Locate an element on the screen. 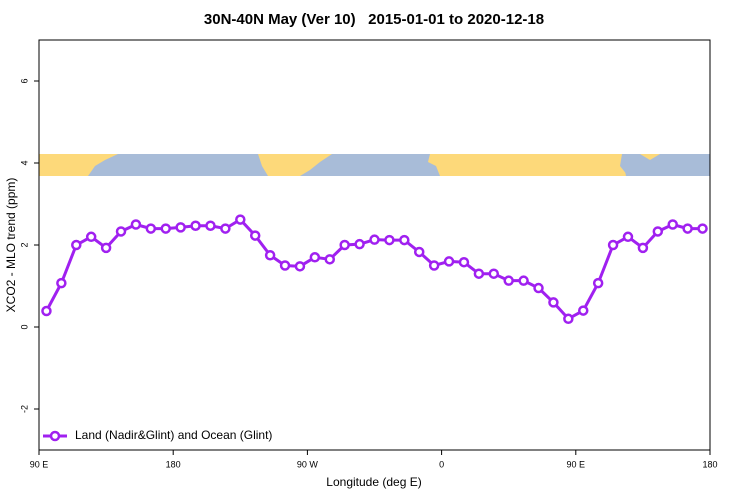  y-tick-label: 4 is located at coordinates (24, 162).